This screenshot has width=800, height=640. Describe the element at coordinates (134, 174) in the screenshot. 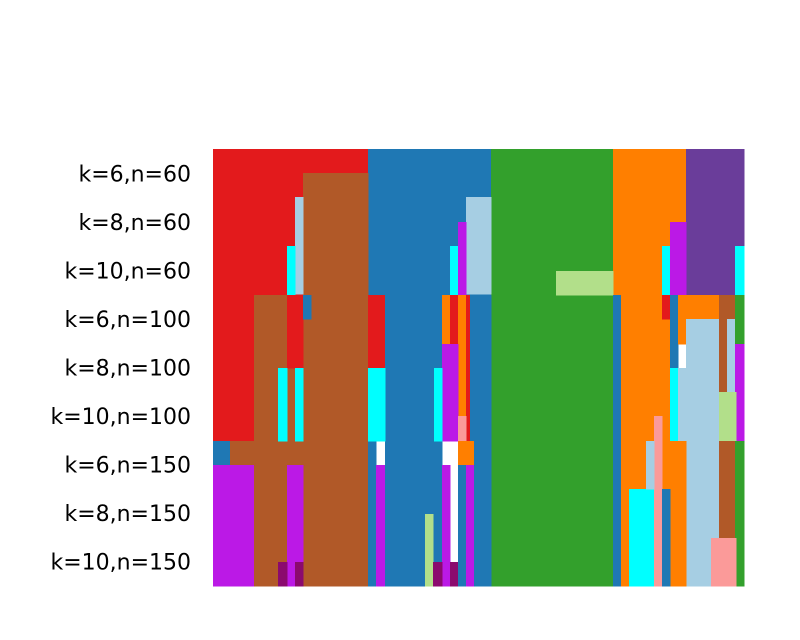

I see `row-label: k=6,n=60` at that location.